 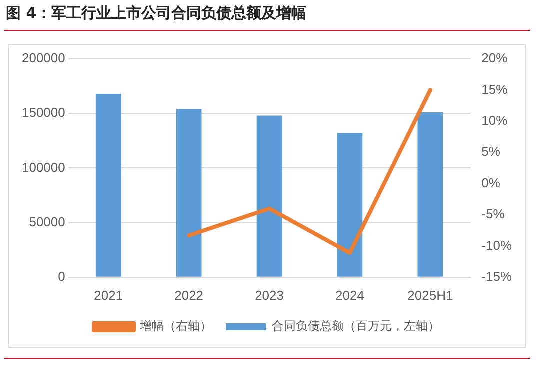 I want to click on y2-tick-label: -15%, so click(x=497, y=276).